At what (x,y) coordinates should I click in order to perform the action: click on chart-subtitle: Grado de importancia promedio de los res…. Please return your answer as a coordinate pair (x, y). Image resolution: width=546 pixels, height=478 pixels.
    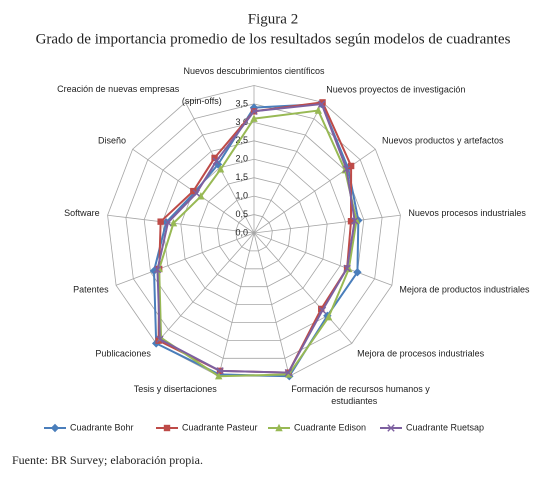
    Looking at the image, I should click on (273, 39).